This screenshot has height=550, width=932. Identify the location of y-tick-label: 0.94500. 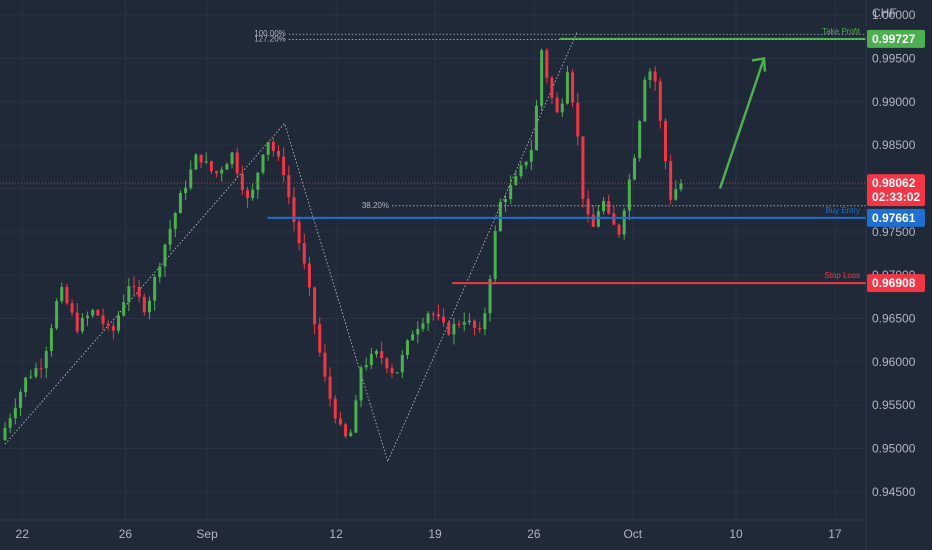
(894, 492).